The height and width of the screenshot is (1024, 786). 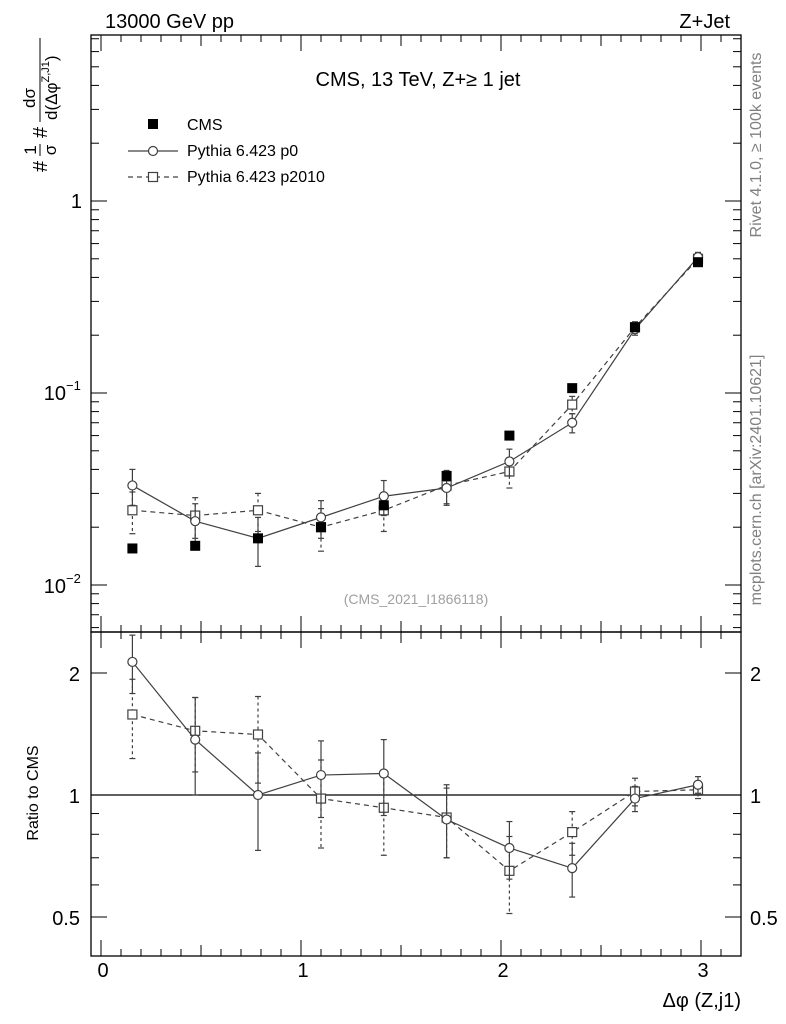 I want to click on ylabel-prefix: #, so click(x=41, y=166).